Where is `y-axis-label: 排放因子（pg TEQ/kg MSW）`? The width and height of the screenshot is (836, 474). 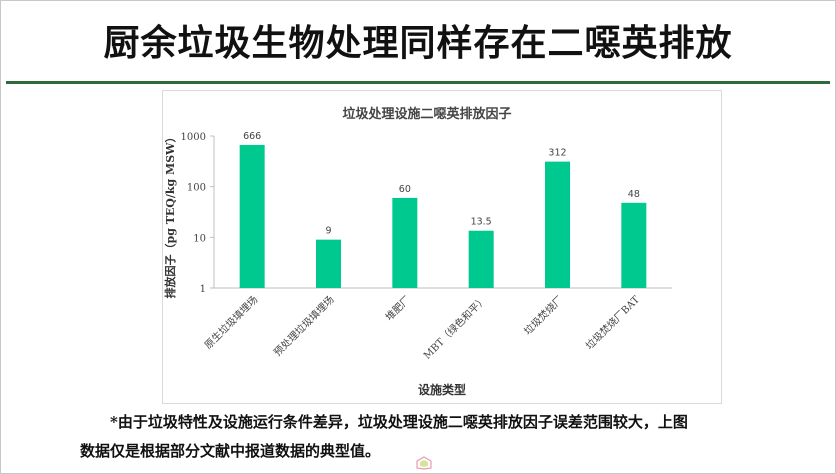
y-axis-label: 排放因子（pg TEQ/kg MSW） is located at coordinates (170, 215).